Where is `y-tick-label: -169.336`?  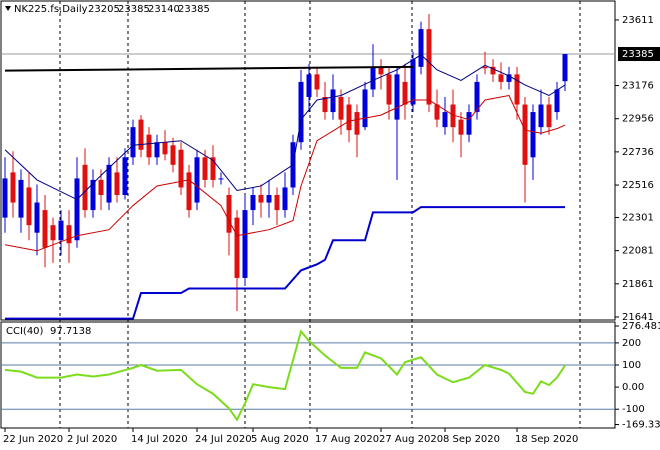
y-tick-label: -169.336 is located at coordinates (641, 425).